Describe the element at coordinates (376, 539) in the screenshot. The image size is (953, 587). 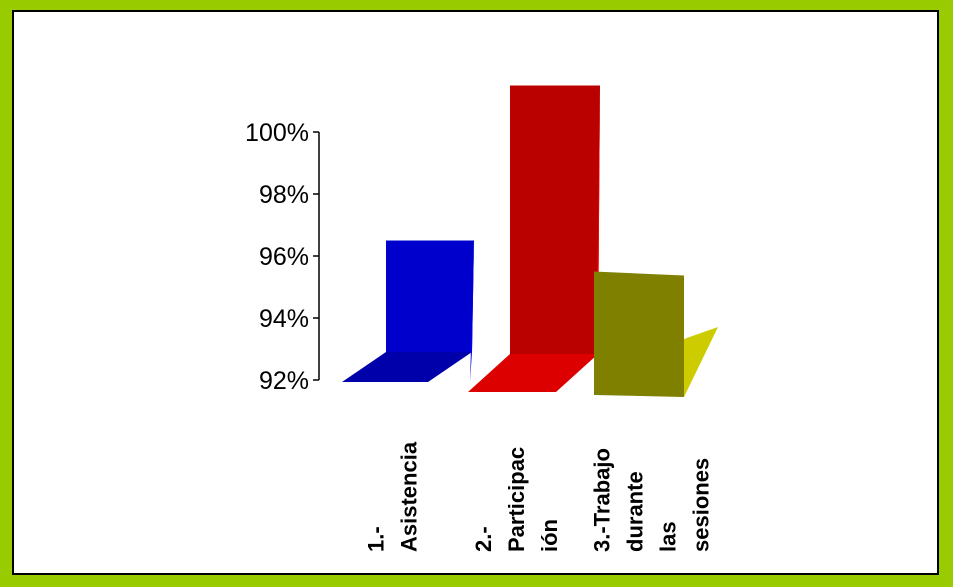
I see `category-label-asistencia: 1.-` at that location.